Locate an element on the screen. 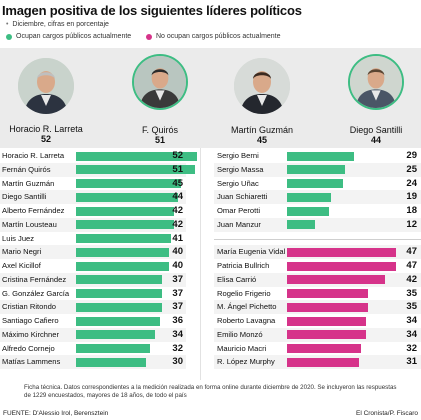 The height and width of the screenshot is (420, 421). bar-label: Elisa Carrió is located at coordinates (237, 279).